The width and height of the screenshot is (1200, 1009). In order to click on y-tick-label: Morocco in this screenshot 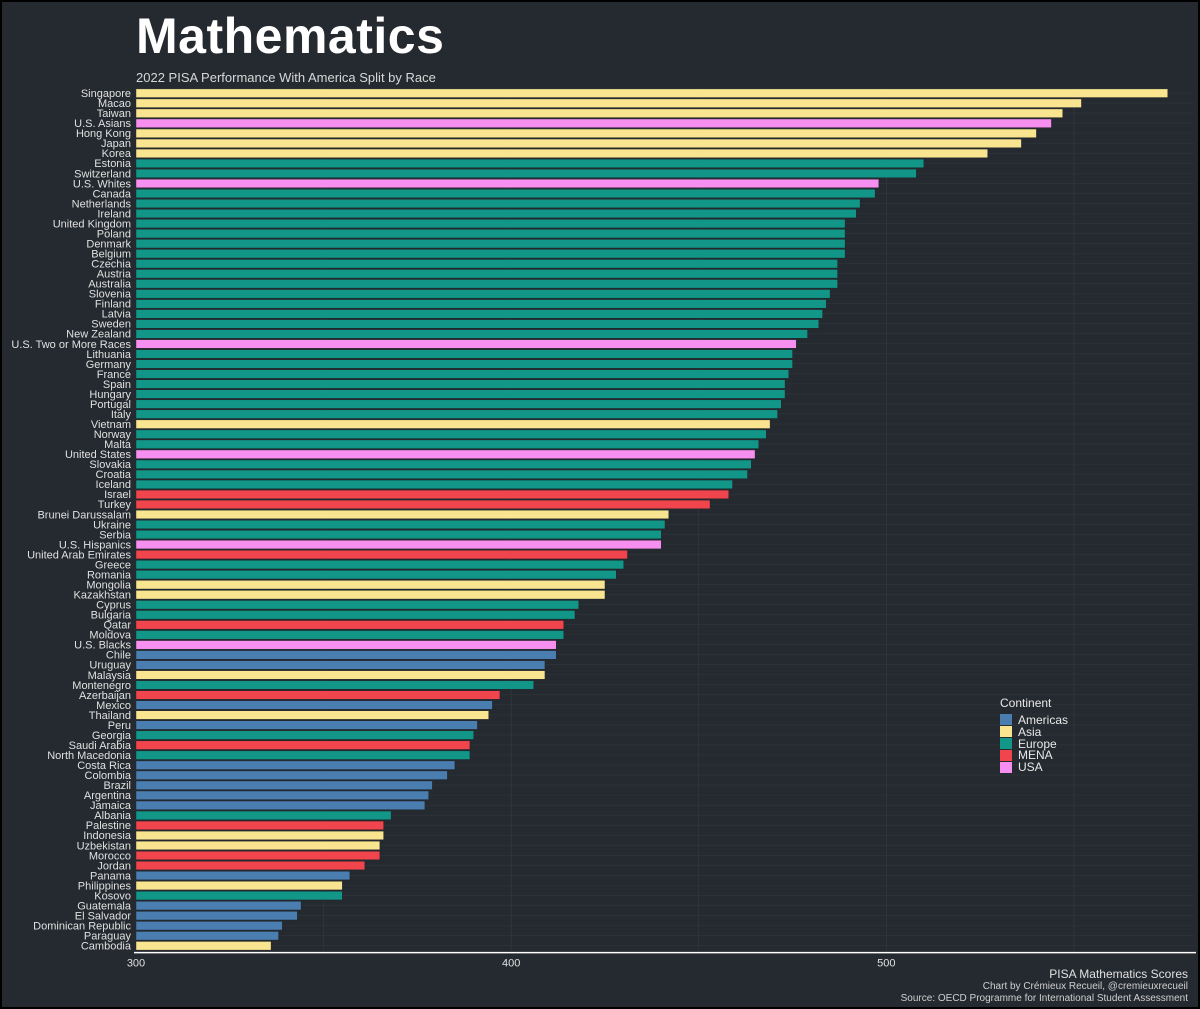, I will do `click(110, 856)`.